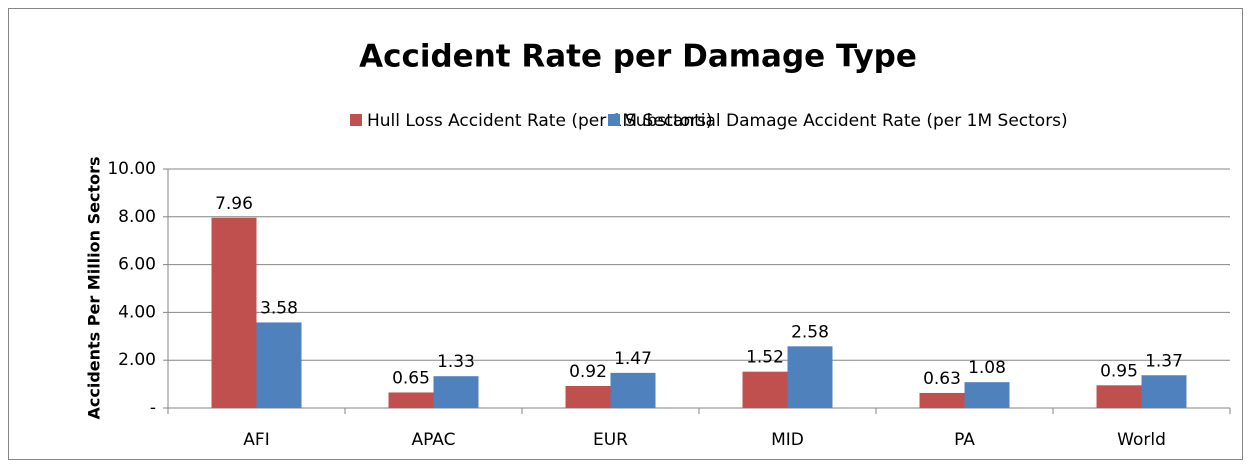 The height and width of the screenshot is (468, 1251). Describe the element at coordinates (610, 440) in the screenshot. I see `x-tick-label: EUR` at that location.